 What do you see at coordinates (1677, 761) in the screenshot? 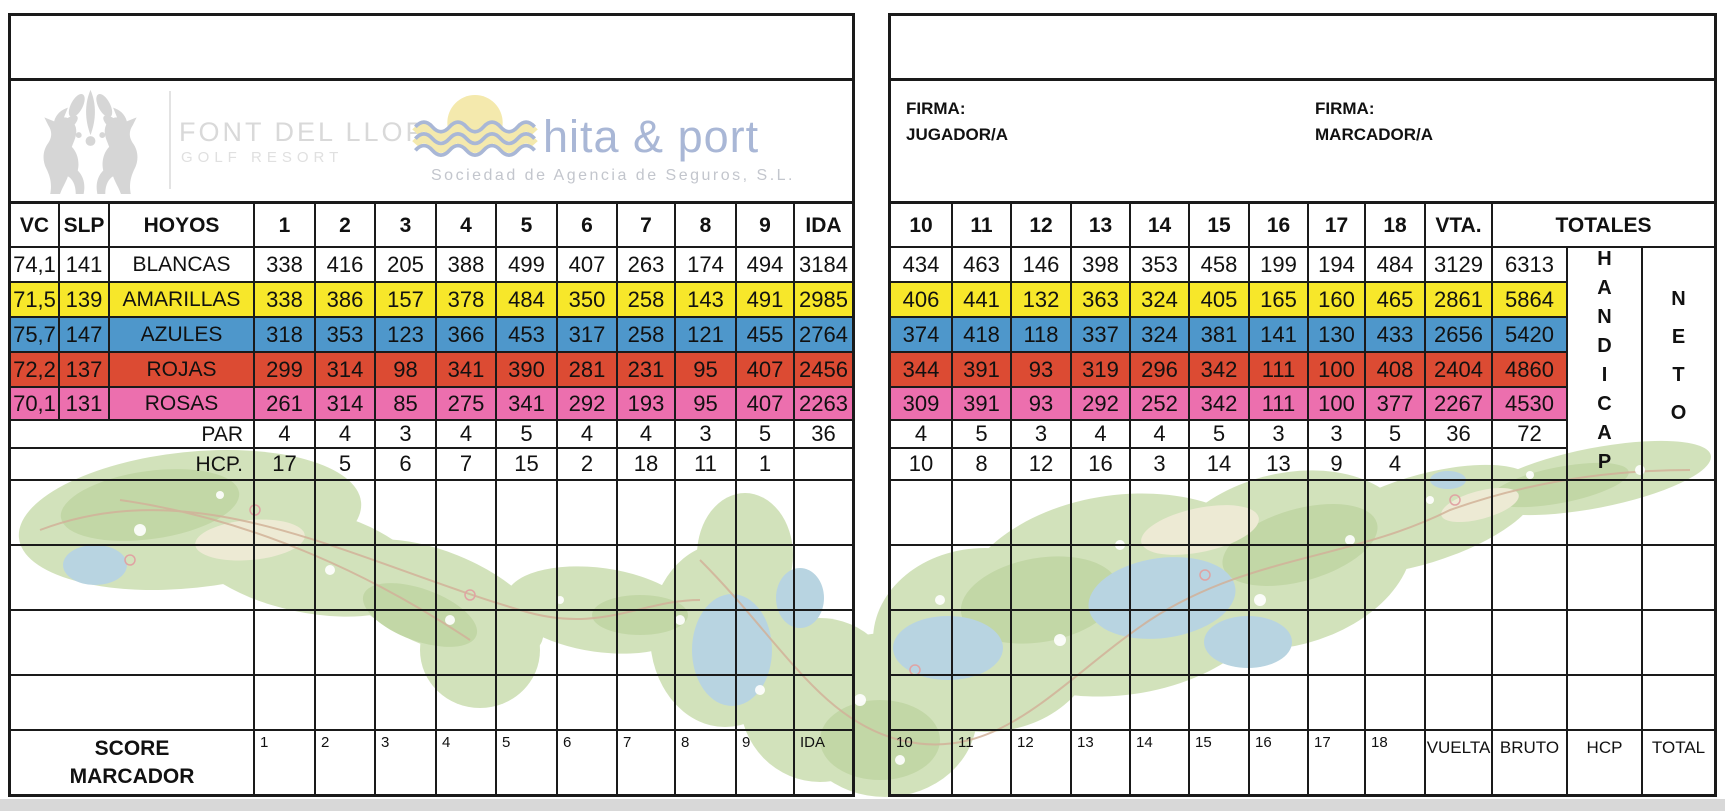
I see `marker-score-cell: TOTAL` at bounding box center [1677, 761].